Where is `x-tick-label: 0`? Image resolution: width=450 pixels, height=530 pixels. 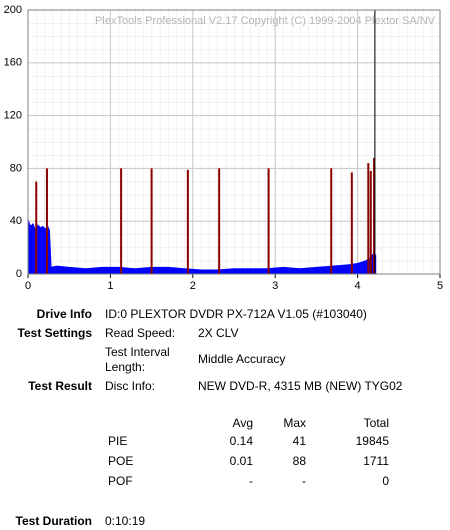 x-tick-label: 0 is located at coordinates (28, 286).